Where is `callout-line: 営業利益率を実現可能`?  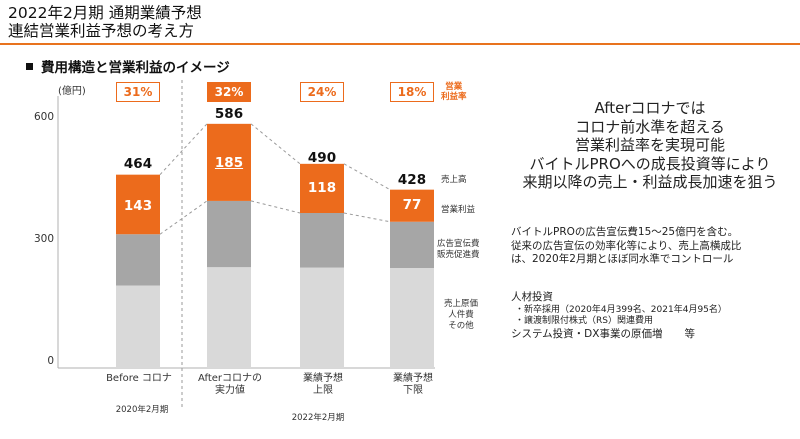 callout-line: 営業利益率を実現可能 is located at coordinates (649, 145).